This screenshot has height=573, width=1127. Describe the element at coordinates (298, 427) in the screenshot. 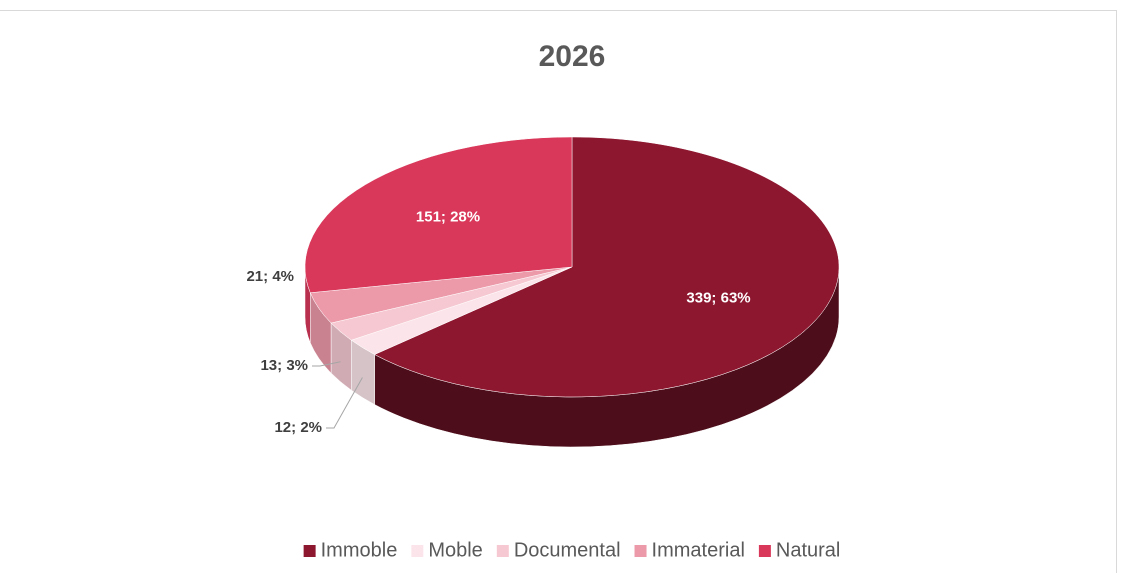

I see `data-label: 12; 2%` at that location.